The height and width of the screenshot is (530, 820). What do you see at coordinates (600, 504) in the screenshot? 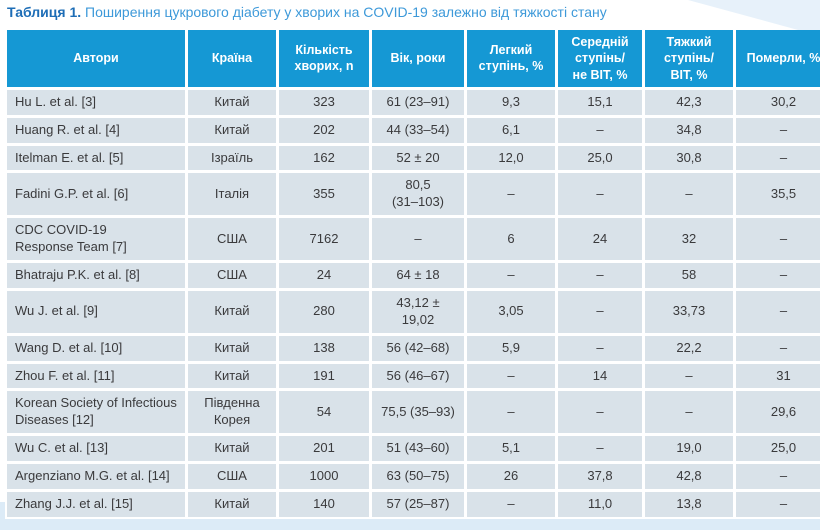
I see `cell-moderate: 11,0` at bounding box center [600, 504].